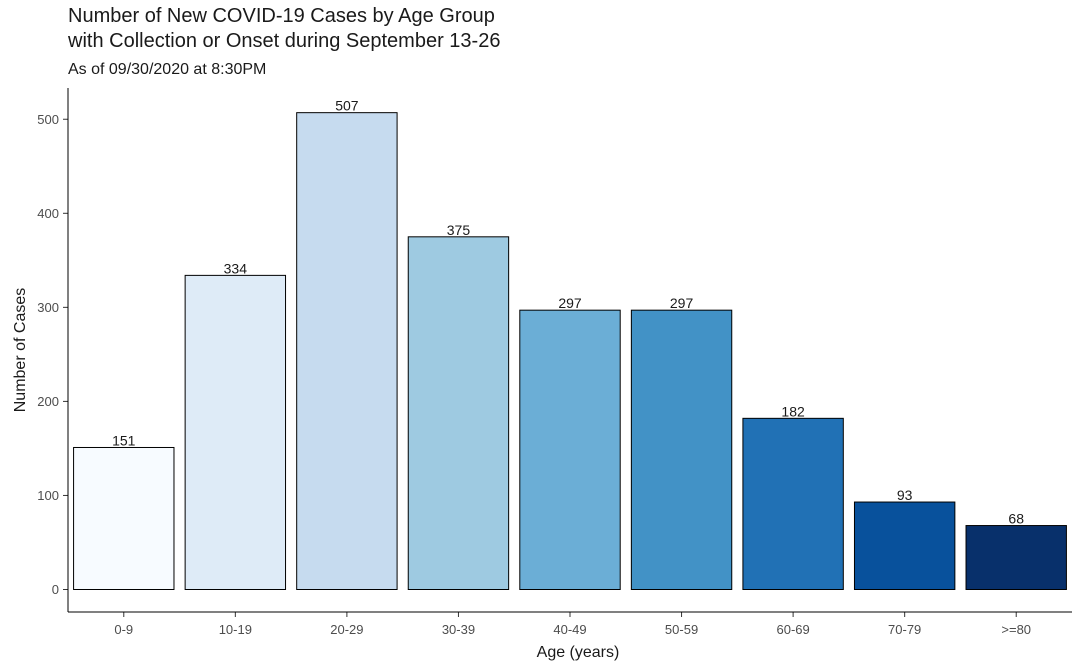 Image resolution: width=1074 pixels, height=664 pixels. What do you see at coordinates (346, 629) in the screenshot?
I see `x-tick-label: 20-29` at bounding box center [346, 629].